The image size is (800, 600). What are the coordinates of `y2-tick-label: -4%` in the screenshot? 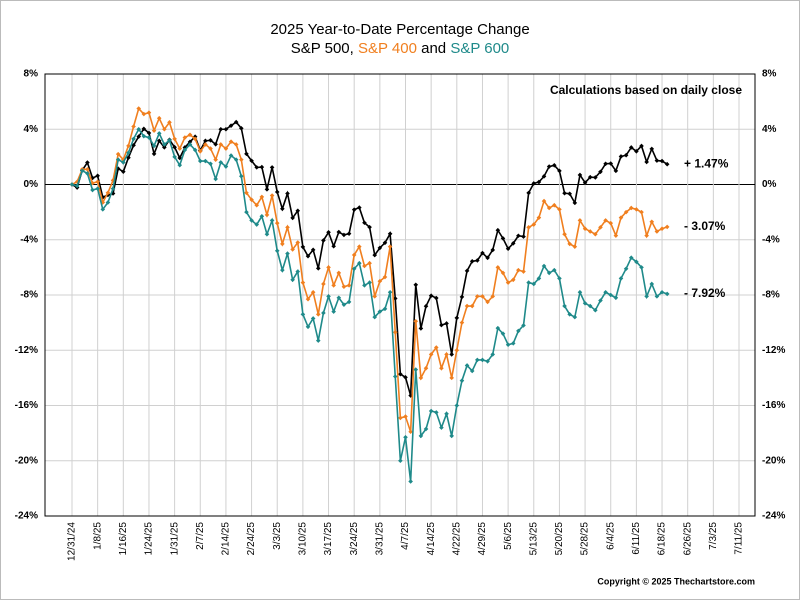 It's located at (771, 239).